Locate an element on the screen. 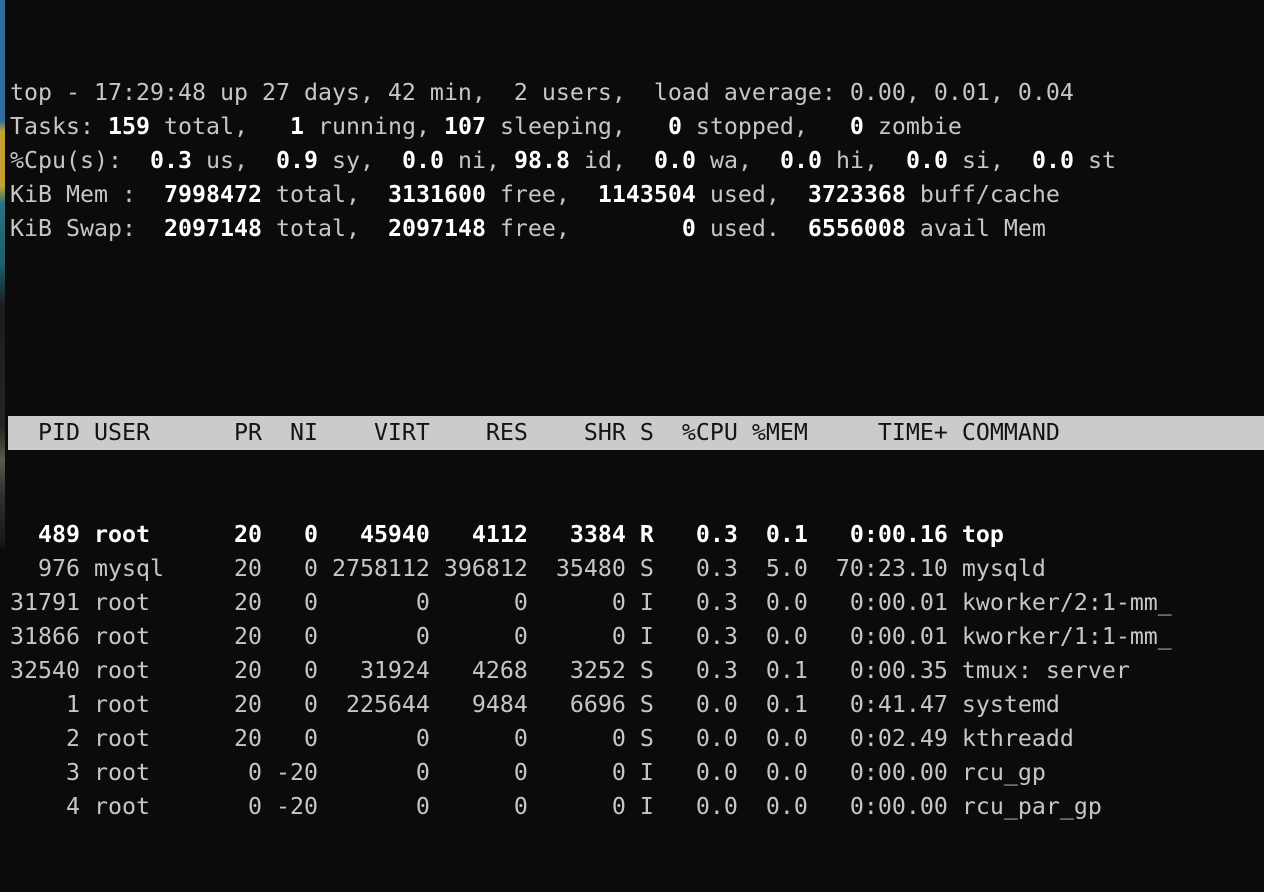 This screenshot has width=1264, height=892. wallpaper-edge-strip is located at coordinates (2, 274).